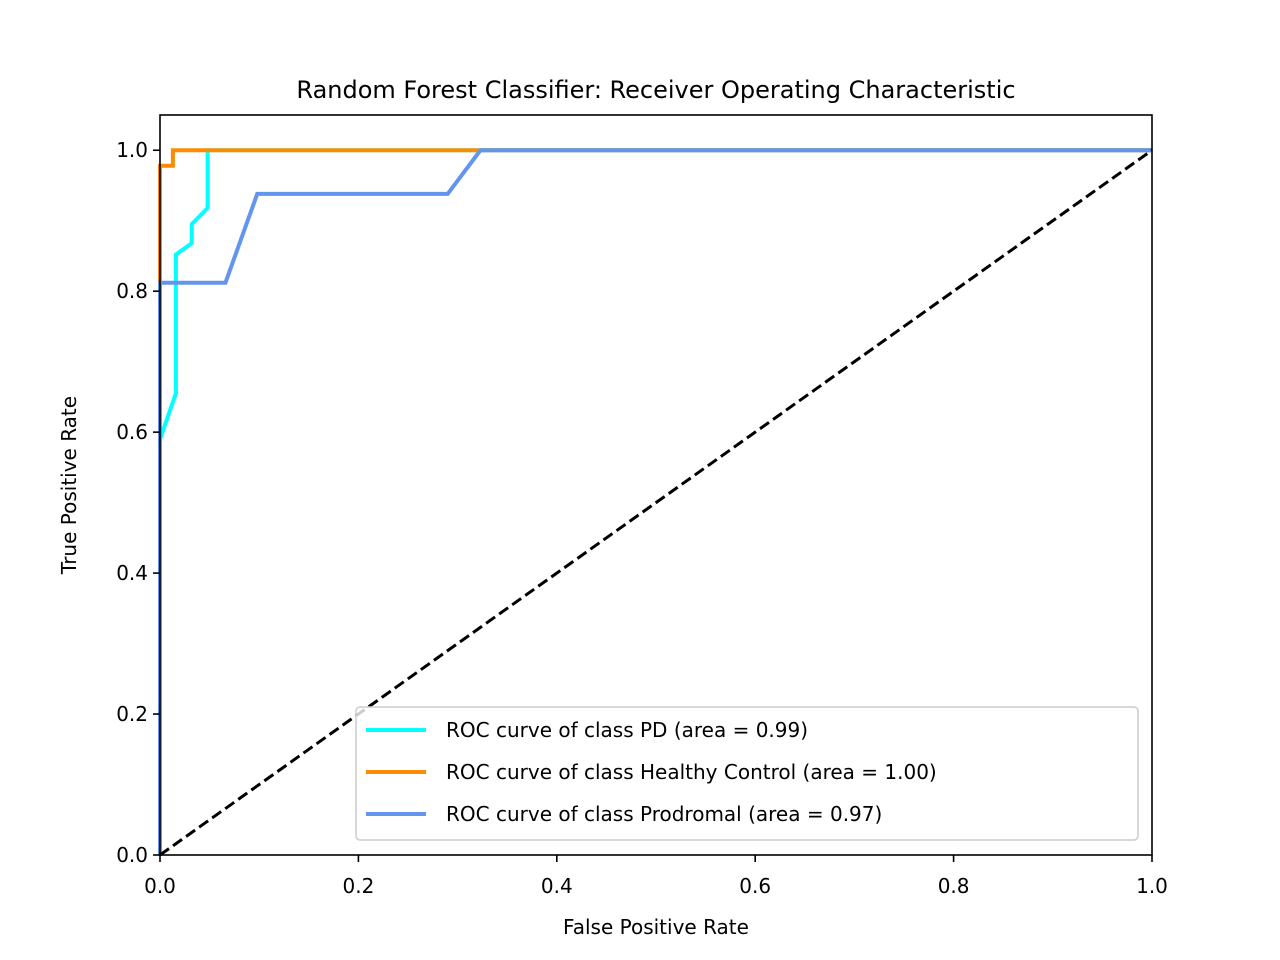 The image size is (1280, 960). Describe the element at coordinates (132, 432) in the screenshot. I see `y-tick-label: 0.6` at that location.